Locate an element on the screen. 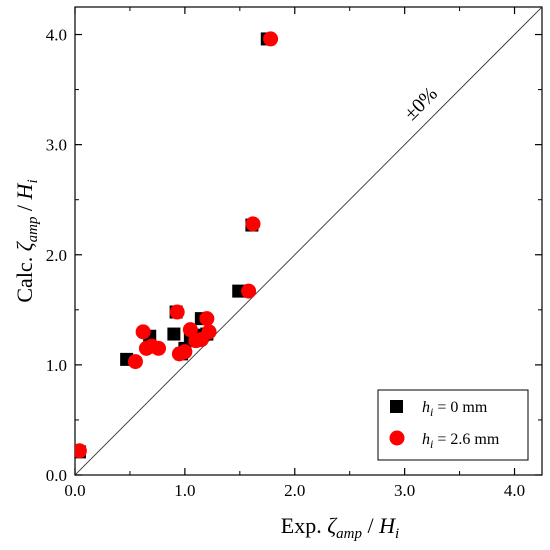  x-tick-label: 1.0 is located at coordinates (184, 490).